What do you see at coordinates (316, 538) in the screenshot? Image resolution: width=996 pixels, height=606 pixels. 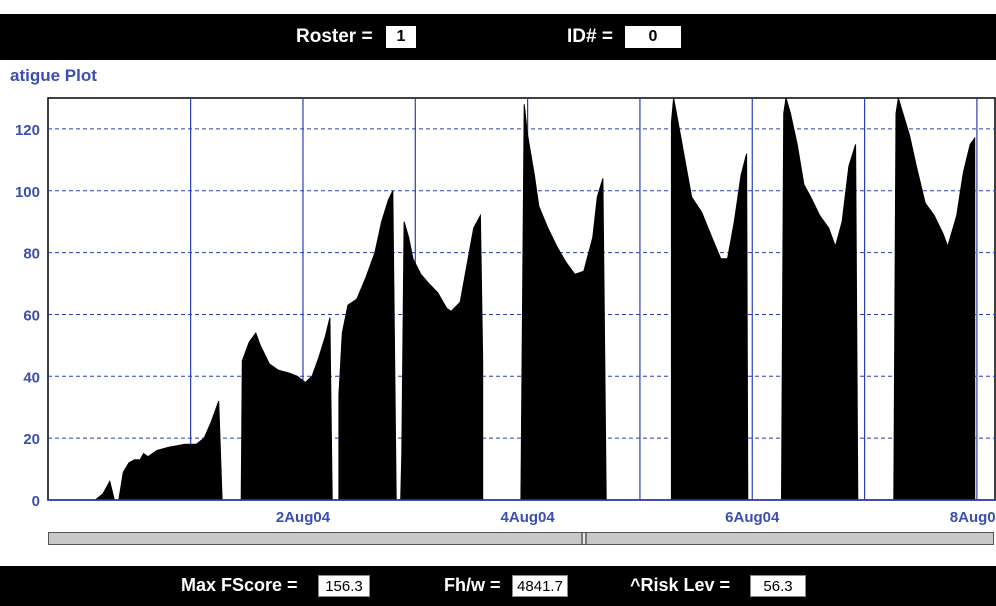 I see `scrollbar-left-segment` at bounding box center [316, 538].